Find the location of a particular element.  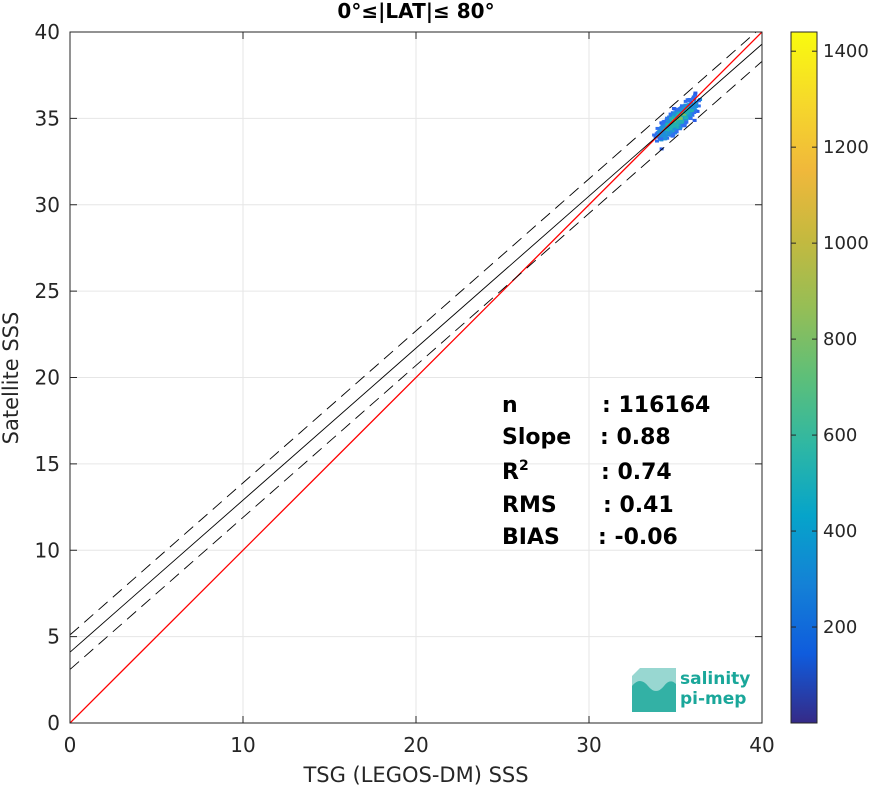

colorbar-tick-label: 400 is located at coordinates (840, 531).